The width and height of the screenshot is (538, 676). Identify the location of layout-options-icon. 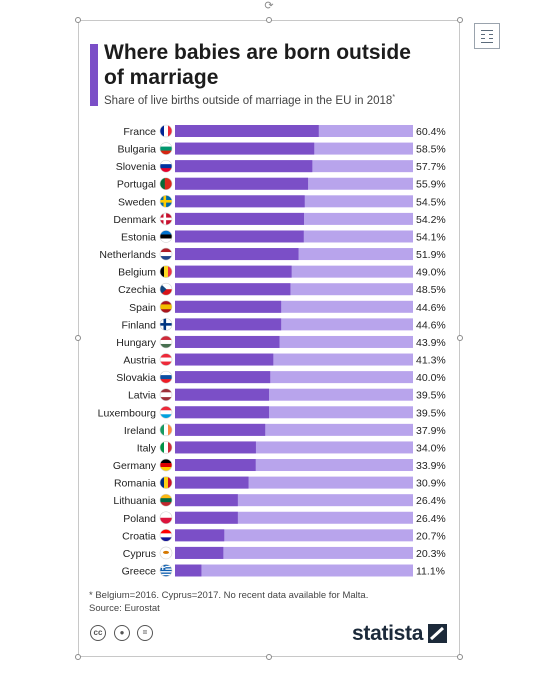
(487, 36).